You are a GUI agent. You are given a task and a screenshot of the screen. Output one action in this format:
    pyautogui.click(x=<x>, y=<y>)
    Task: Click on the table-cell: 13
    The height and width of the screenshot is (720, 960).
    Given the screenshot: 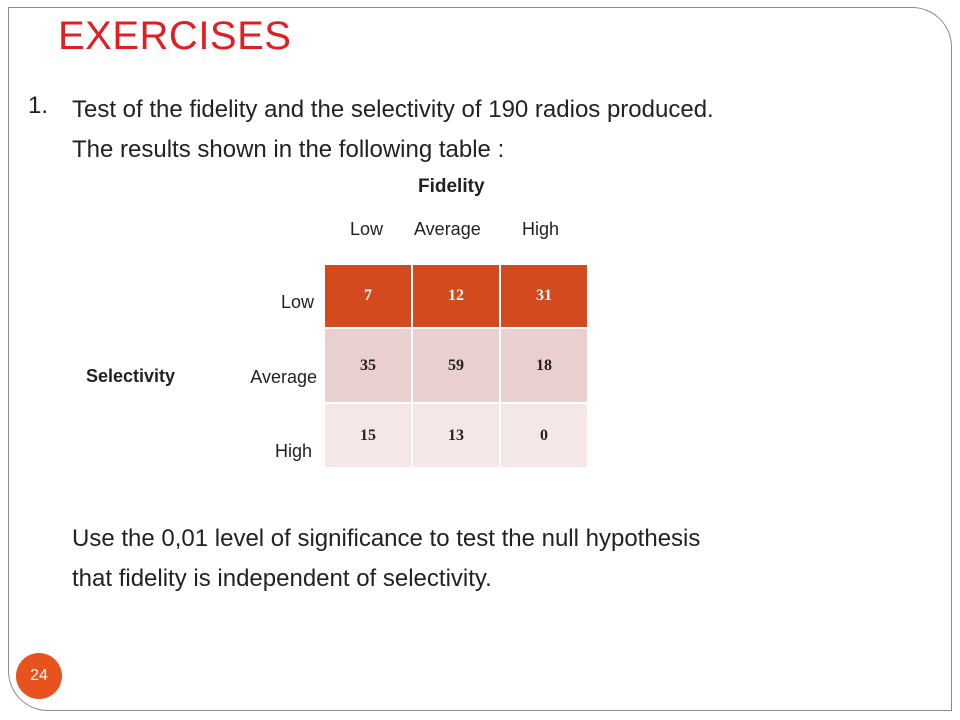 What is the action you would take?
    pyautogui.click(x=456, y=435)
    